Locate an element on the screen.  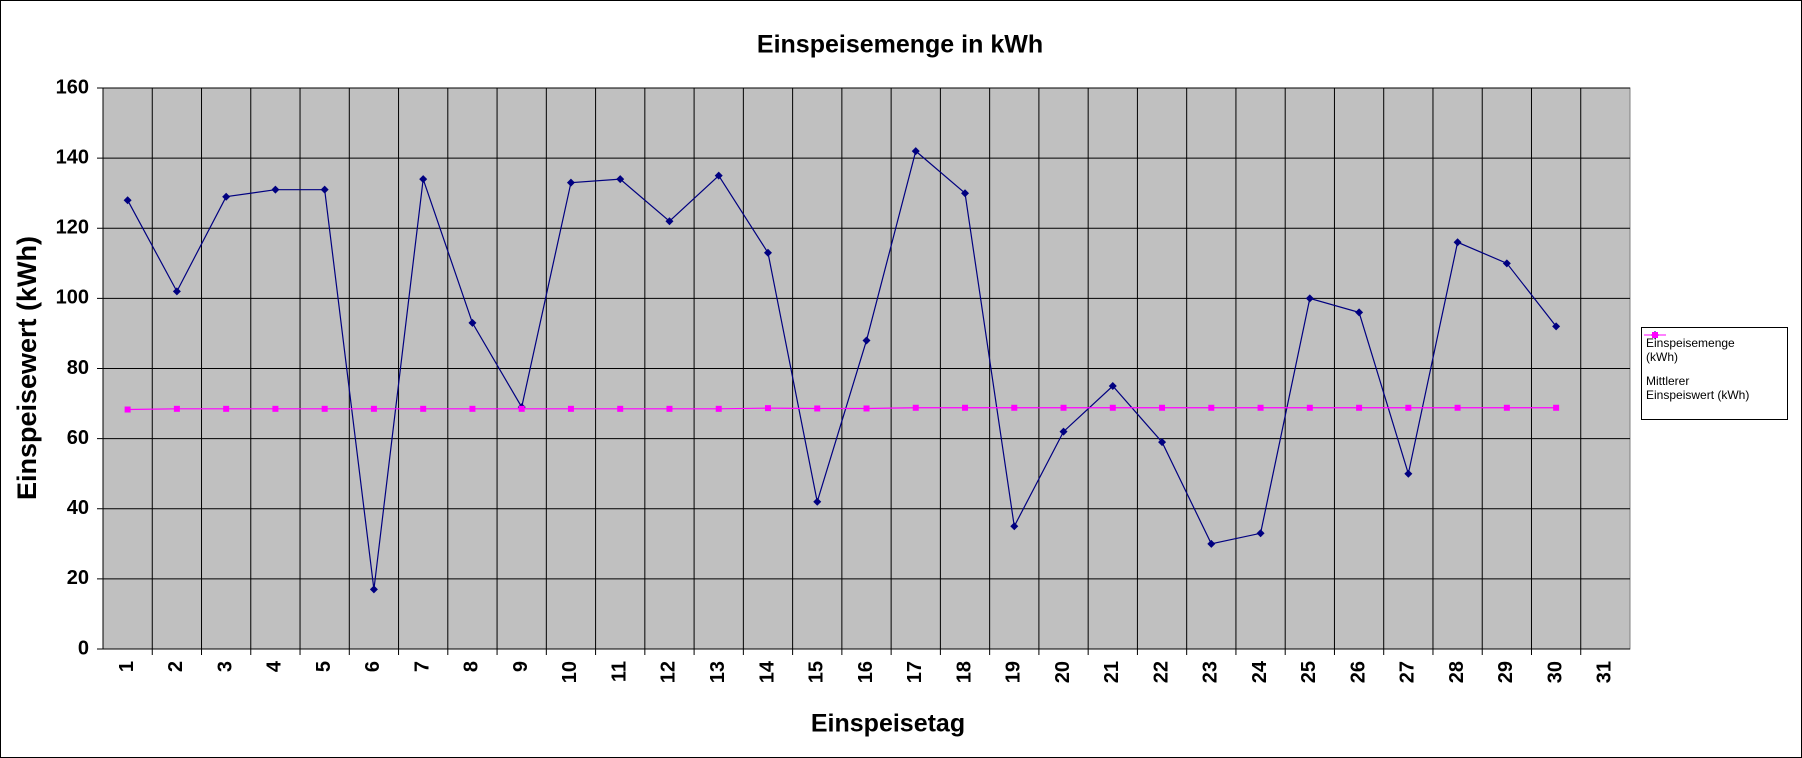
x-tick-label: 27 is located at coordinates (1408, 672).